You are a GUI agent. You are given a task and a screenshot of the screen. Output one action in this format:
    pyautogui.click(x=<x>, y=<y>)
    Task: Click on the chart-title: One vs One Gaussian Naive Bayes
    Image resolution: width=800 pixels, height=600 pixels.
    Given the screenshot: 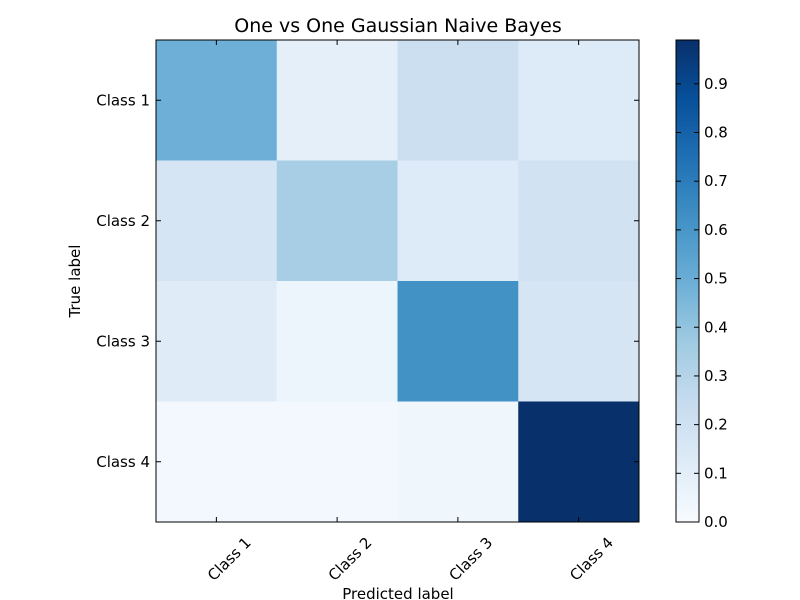 What is the action you would take?
    pyautogui.click(x=397, y=26)
    